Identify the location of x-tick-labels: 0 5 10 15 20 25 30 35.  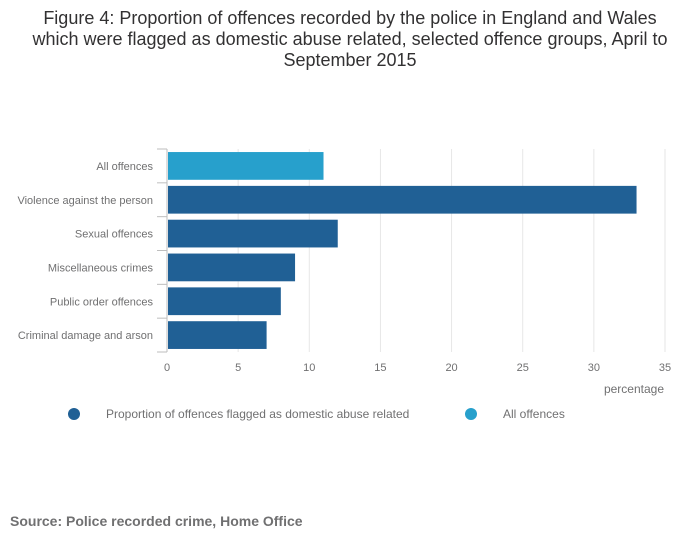
(417, 368).